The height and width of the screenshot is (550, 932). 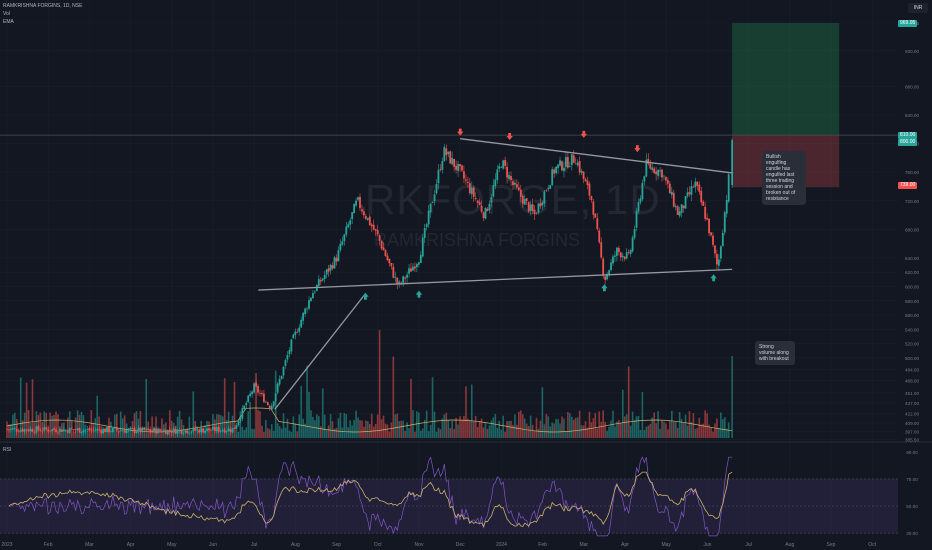 What do you see at coordinates (912, 344) in the screenshot?
I see `price-tick-label: 520.00` at bounding box center [912, 344].